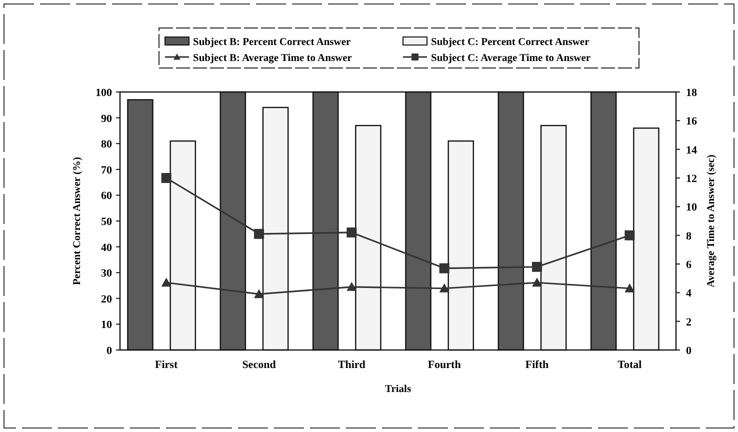 The image size is (738, 432). What do you see at coordinates (272, 42) in the screenshot?
I see `legend-label: Subject B: Percent Correct Answer` at bounding box center [272, 42].